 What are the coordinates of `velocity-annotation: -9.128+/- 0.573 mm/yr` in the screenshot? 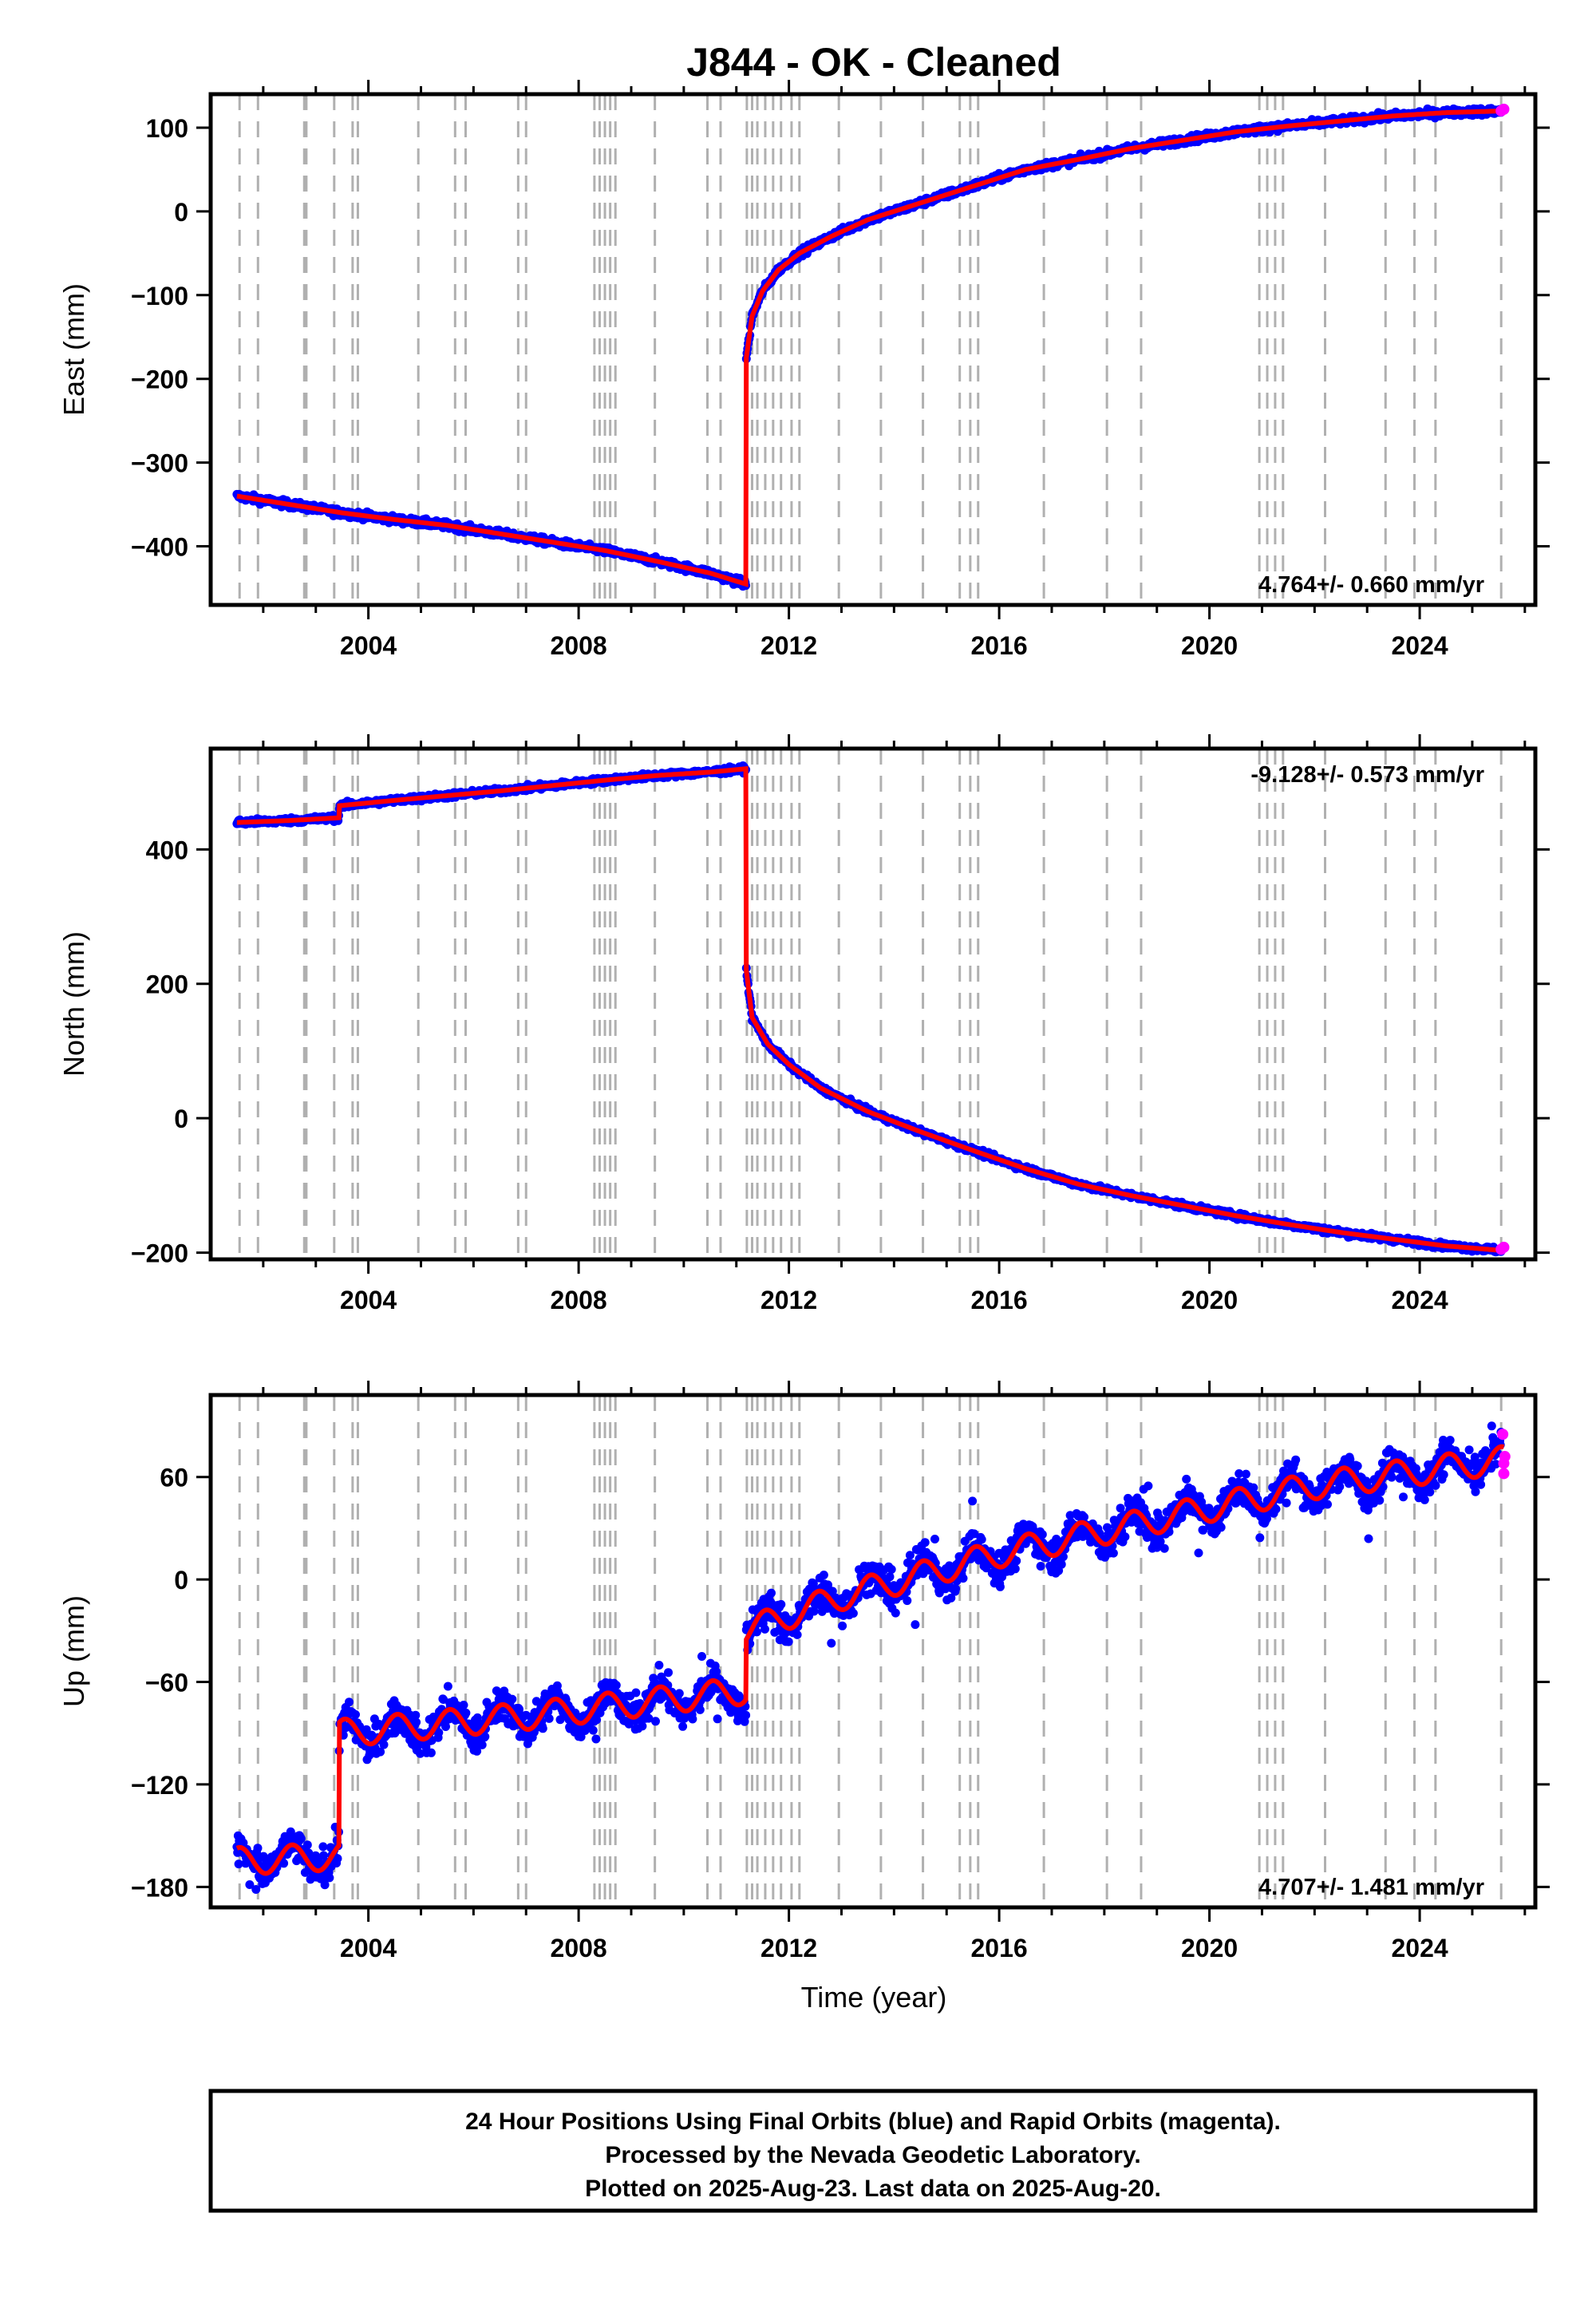 It's located at (1367, 775).